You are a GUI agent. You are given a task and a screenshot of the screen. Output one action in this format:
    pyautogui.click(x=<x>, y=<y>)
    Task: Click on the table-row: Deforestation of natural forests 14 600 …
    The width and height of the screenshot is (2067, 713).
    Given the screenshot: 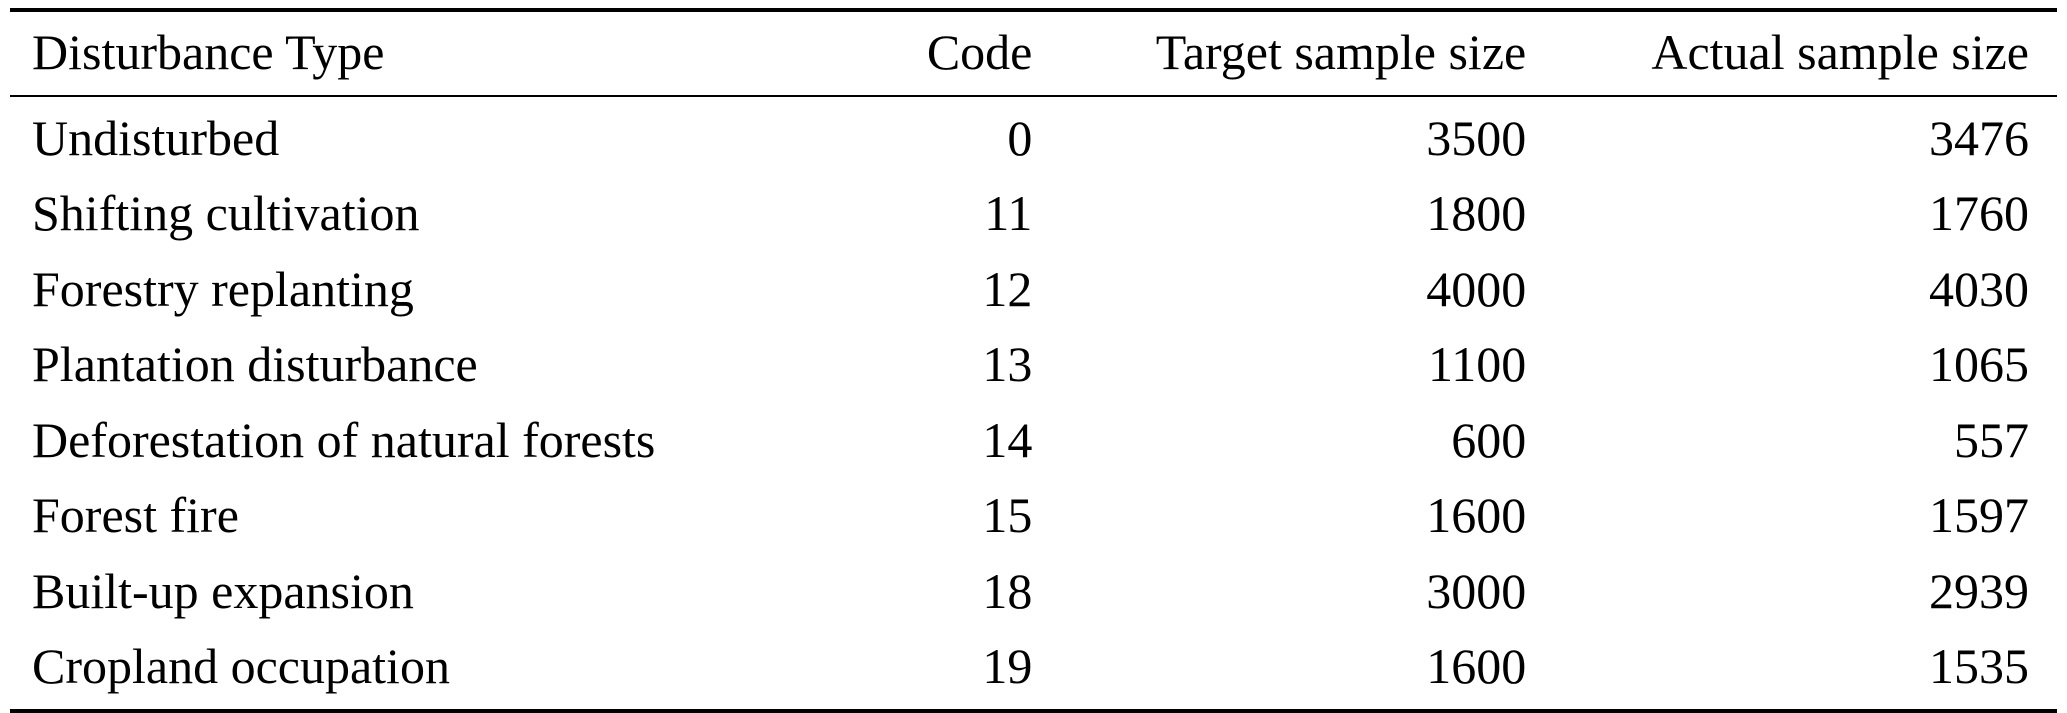 What is the action you would take?
    pyautogui.click(x=1033, y=441)
    